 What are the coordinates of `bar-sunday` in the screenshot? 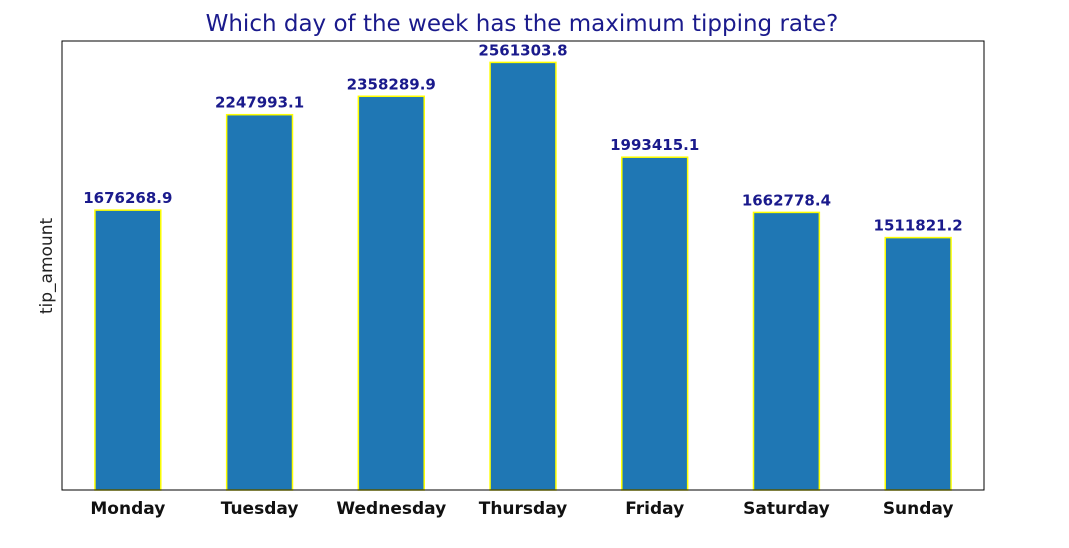 It's located at (918, 363).